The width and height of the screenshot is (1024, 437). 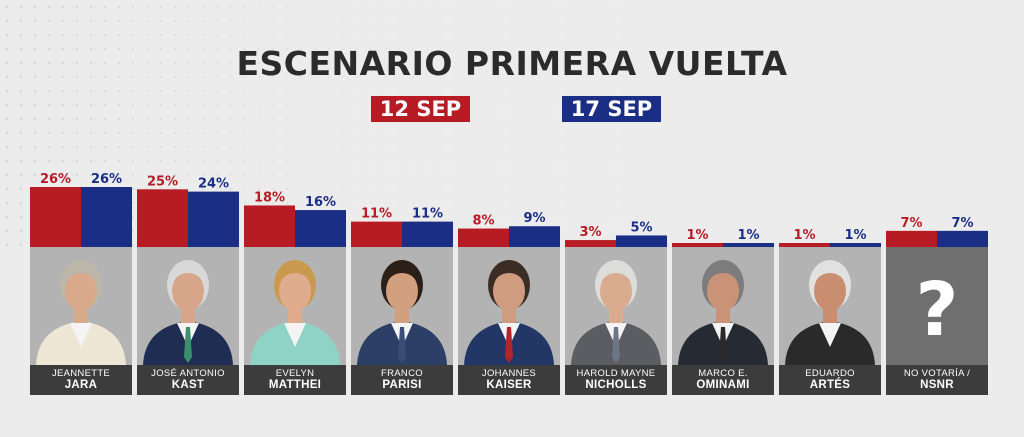 I want to click on candidate-last-name: JARA, so click(x=81, y=385).